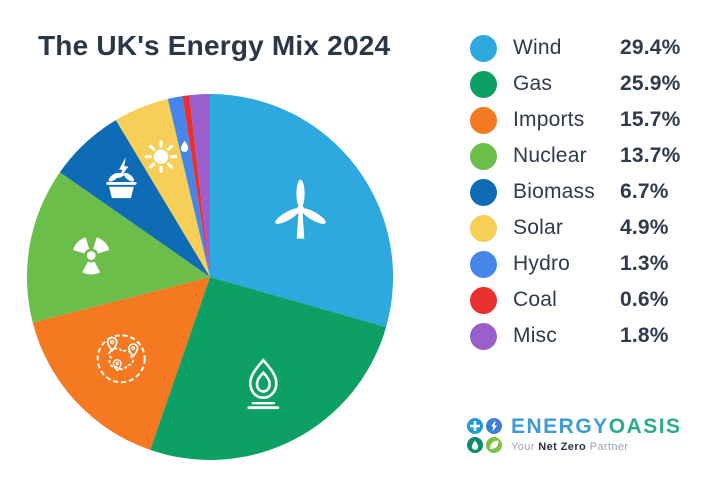  I want to click on wind-turbine-icon, so click(300, 209).